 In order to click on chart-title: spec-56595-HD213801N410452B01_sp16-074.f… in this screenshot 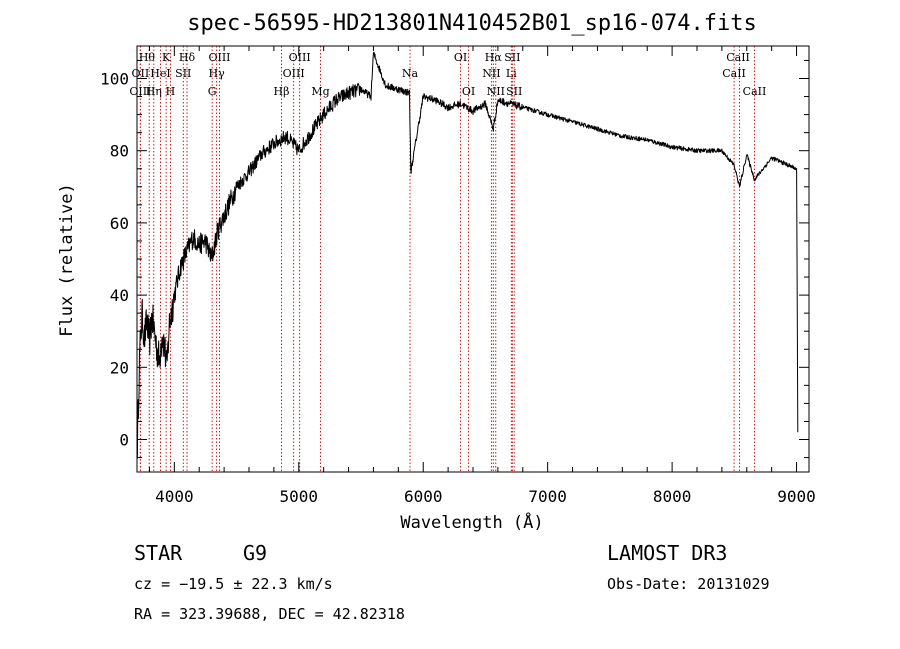, I will do `click(472, 23)`.